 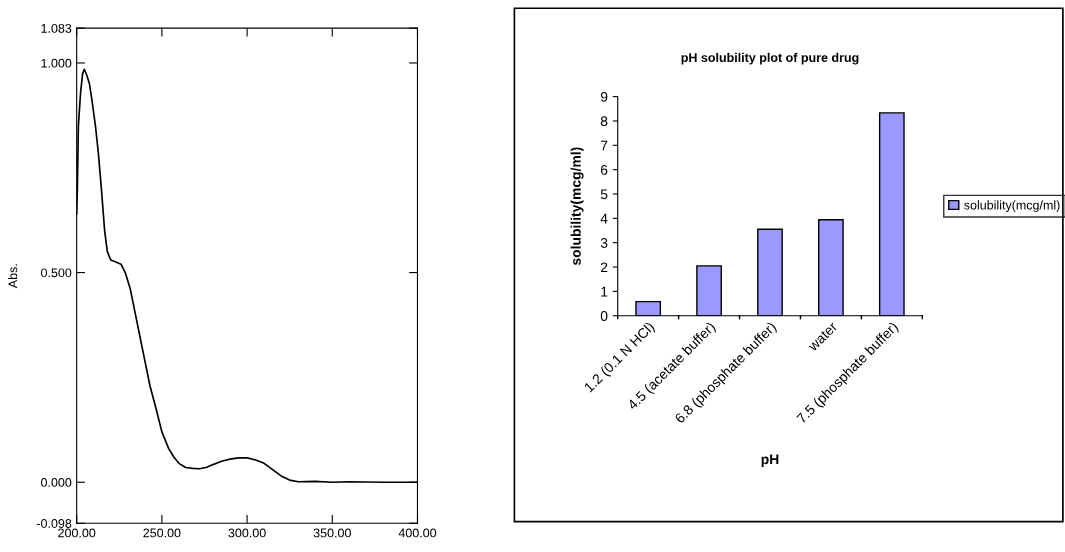 I want to click on y-tick-label: 0, so click(x=604, y=316).